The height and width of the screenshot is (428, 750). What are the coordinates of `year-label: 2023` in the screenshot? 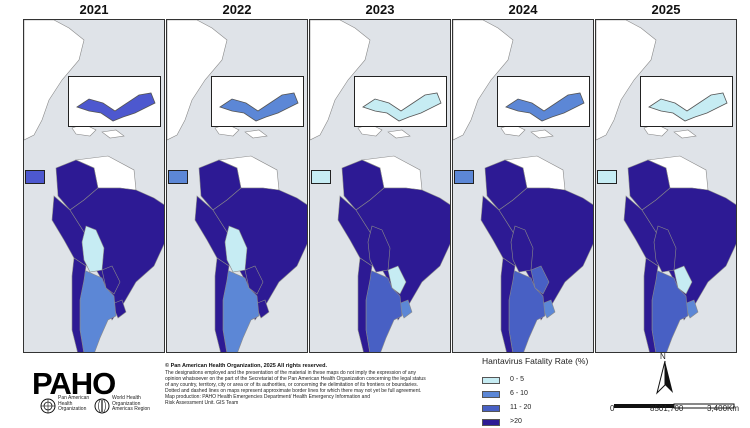 It's located at (380, 9).